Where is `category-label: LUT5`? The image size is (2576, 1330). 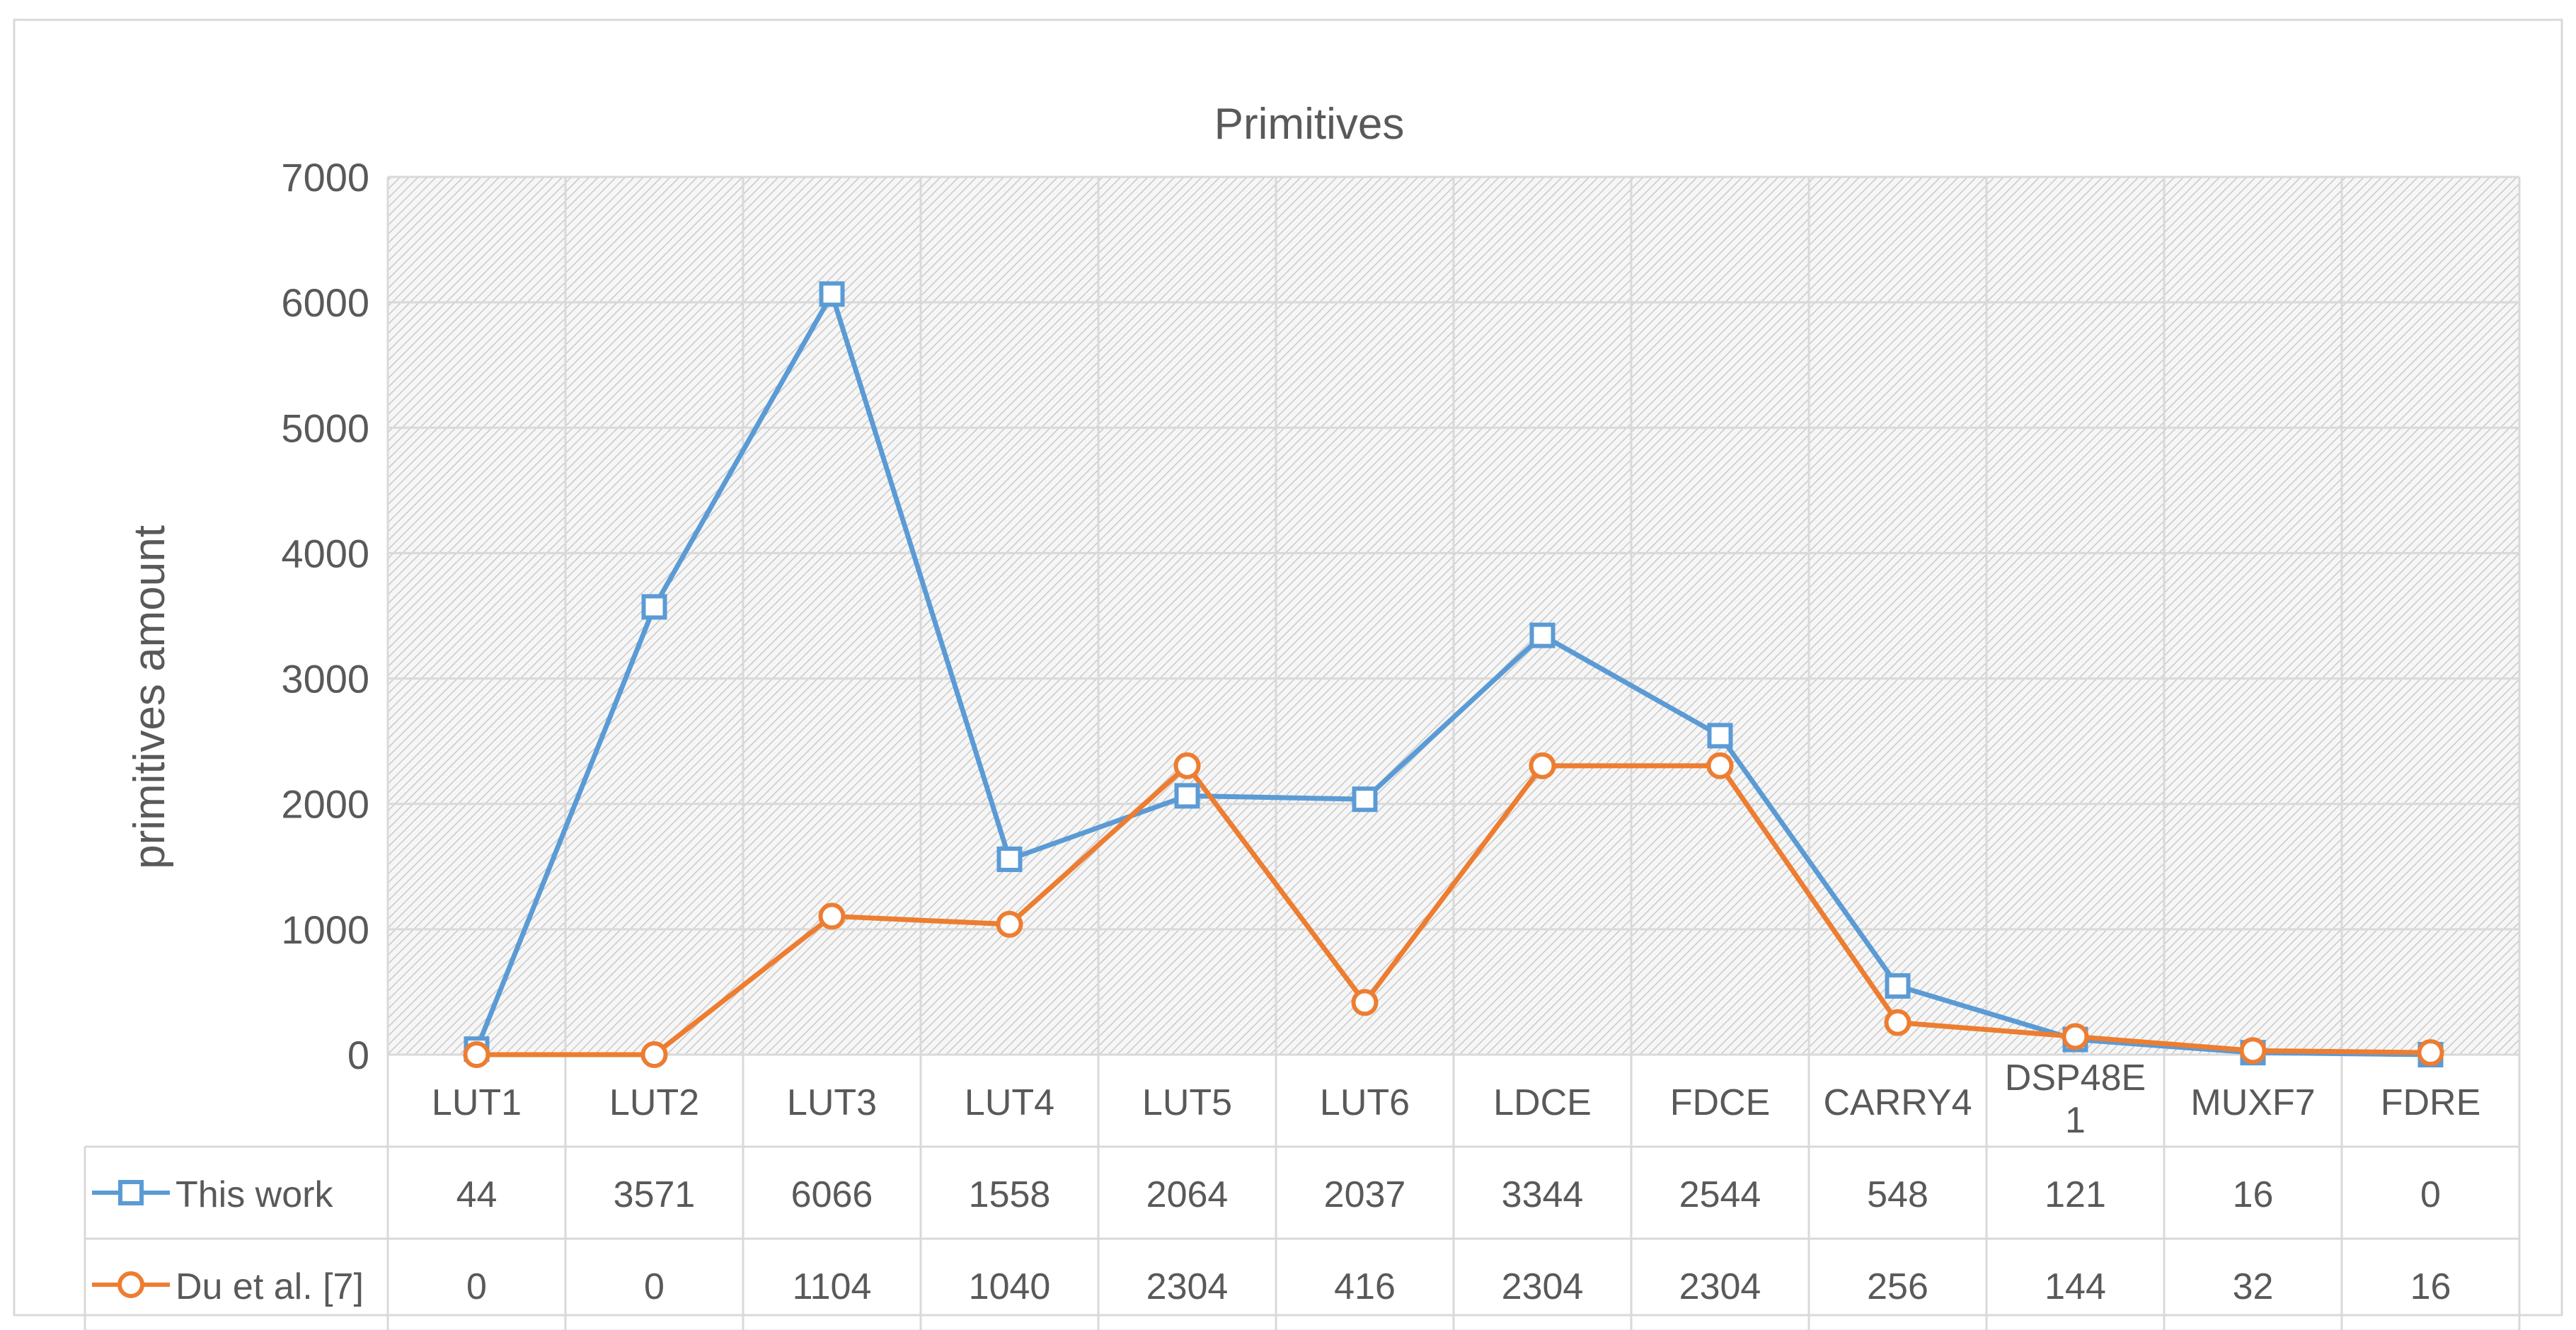 category-label: LUT5 is located at coordinates (1187, 1102).